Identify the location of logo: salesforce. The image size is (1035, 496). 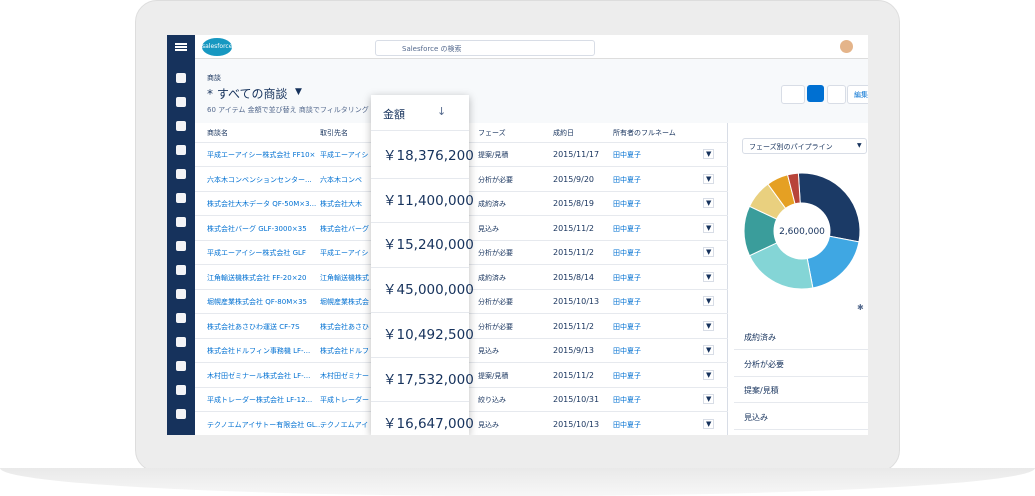
(217, 47).